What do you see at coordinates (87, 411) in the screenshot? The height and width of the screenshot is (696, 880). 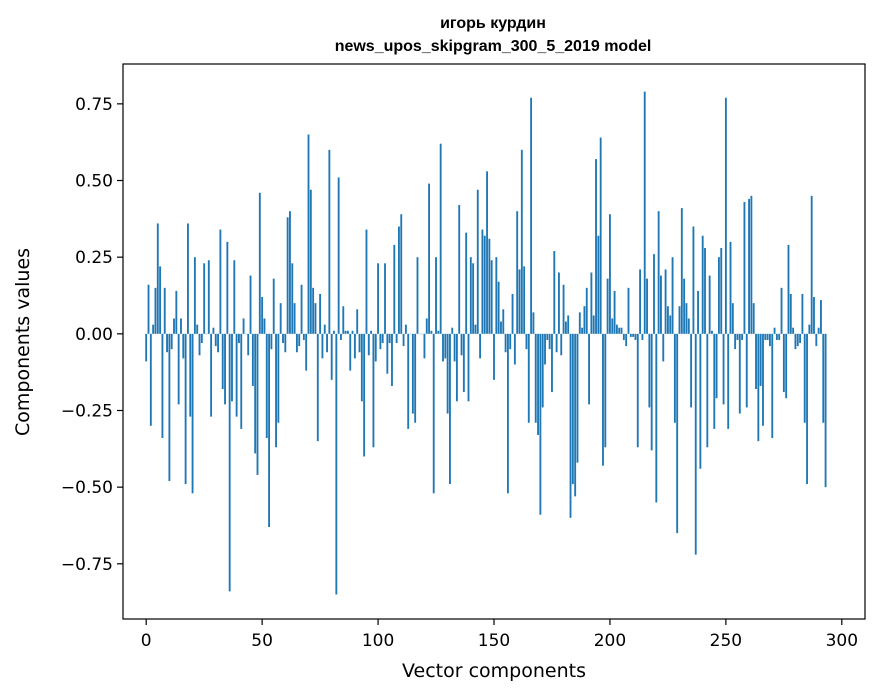 I see `y-tick-label: −0.25` at bounding box center [87, 411].